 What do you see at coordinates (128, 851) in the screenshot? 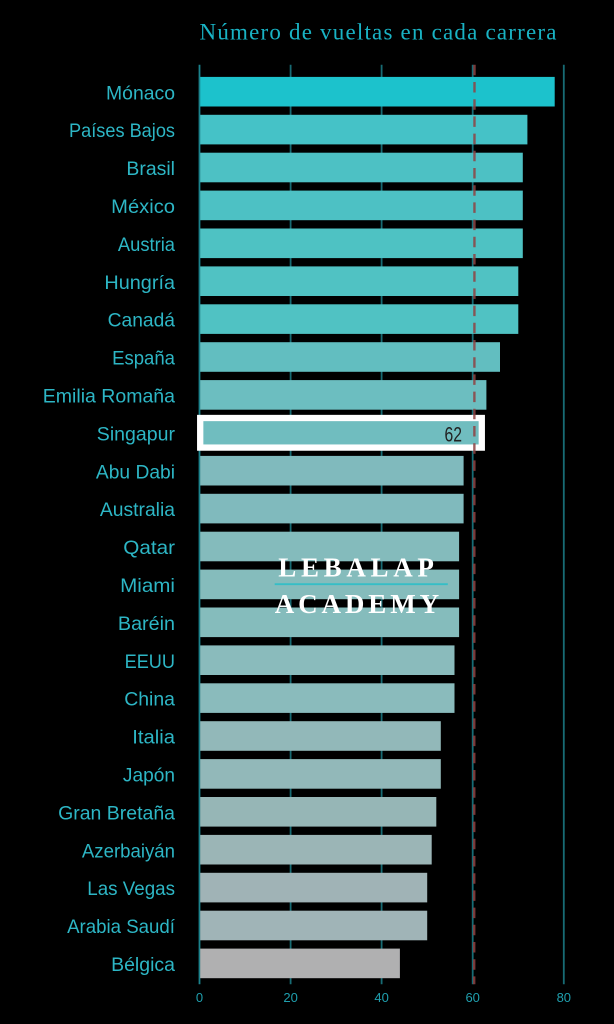
I see `svg-text: Azerbaiyán` at bounding box center [128, 851].